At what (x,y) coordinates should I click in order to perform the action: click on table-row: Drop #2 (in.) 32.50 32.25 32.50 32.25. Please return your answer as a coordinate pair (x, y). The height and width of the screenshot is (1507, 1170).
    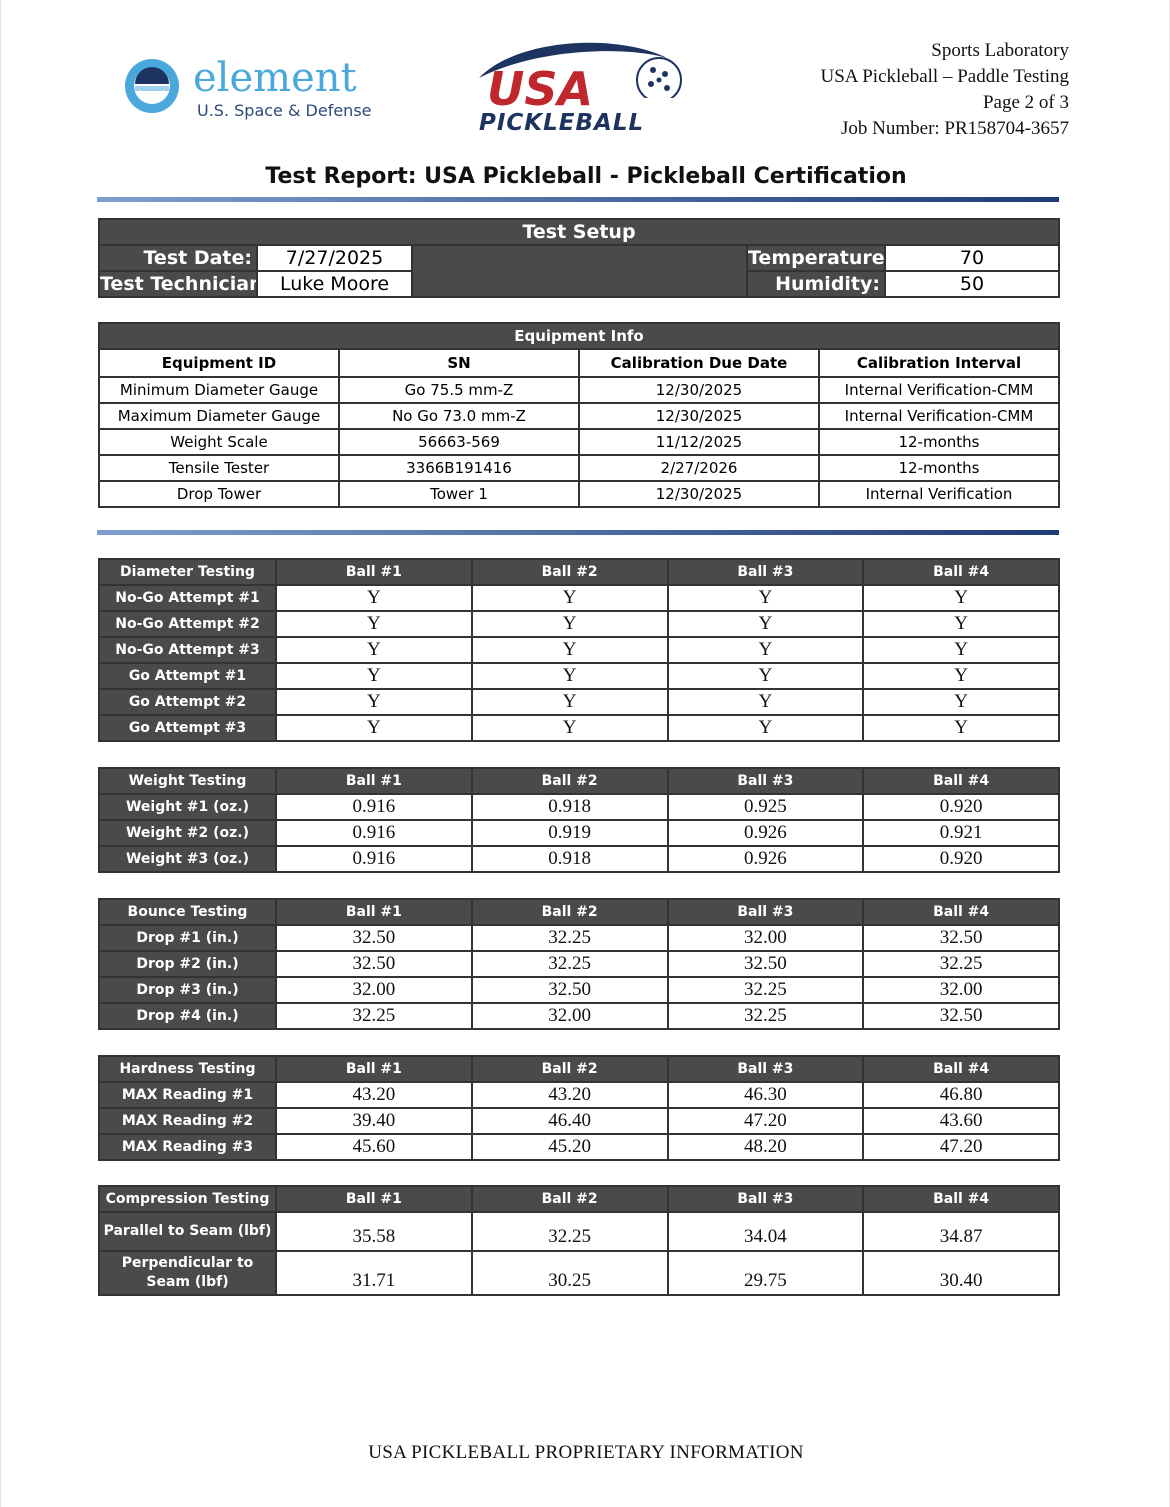
    Looking at the image, I should click on (579, 964).